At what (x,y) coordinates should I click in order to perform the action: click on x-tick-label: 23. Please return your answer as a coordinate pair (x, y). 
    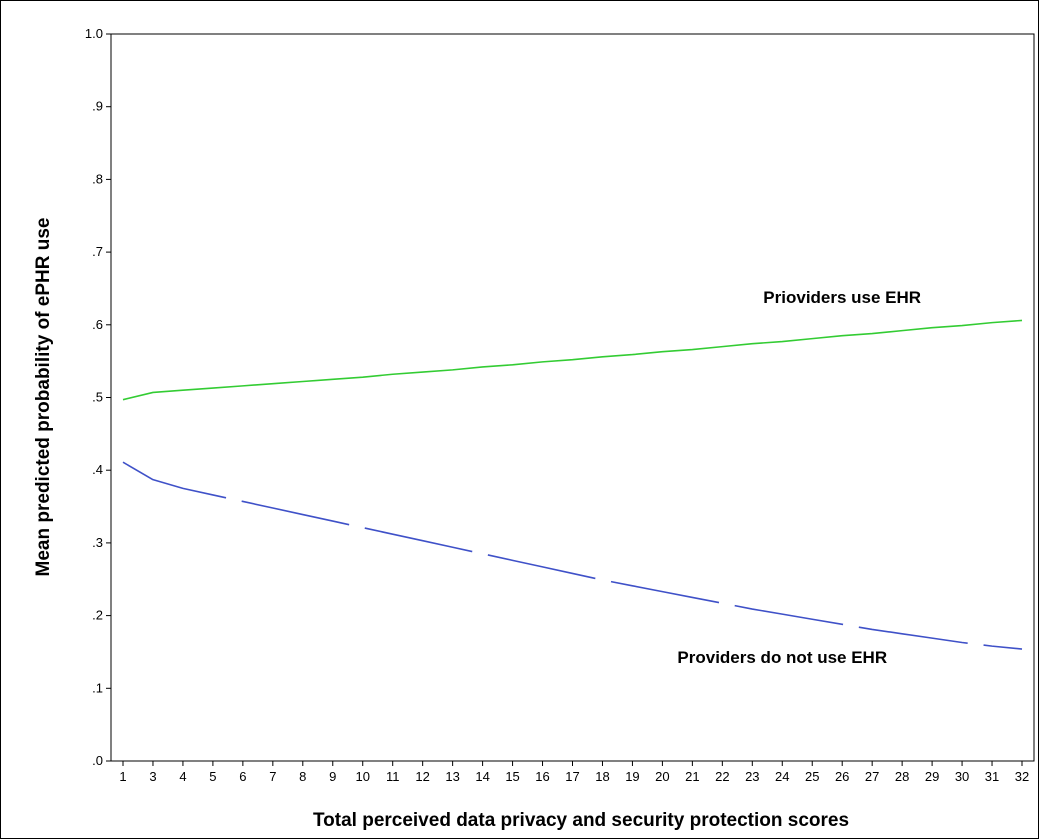
    Looking at the image, I should click on (752, 776).